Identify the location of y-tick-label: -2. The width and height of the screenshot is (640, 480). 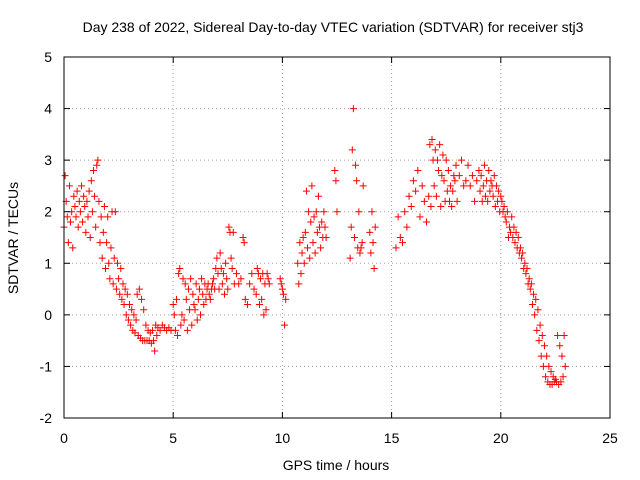
(46, 418).